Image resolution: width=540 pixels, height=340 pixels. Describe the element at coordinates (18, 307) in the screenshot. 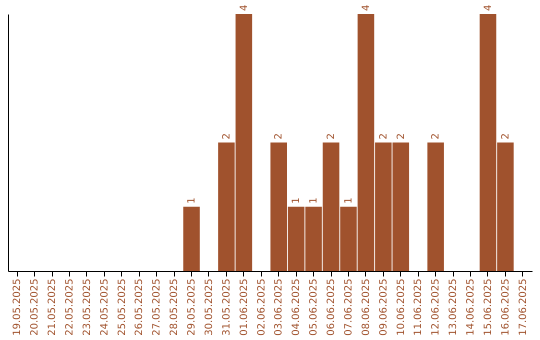

I see `x-tick-label: 19.05.2025` at that location.